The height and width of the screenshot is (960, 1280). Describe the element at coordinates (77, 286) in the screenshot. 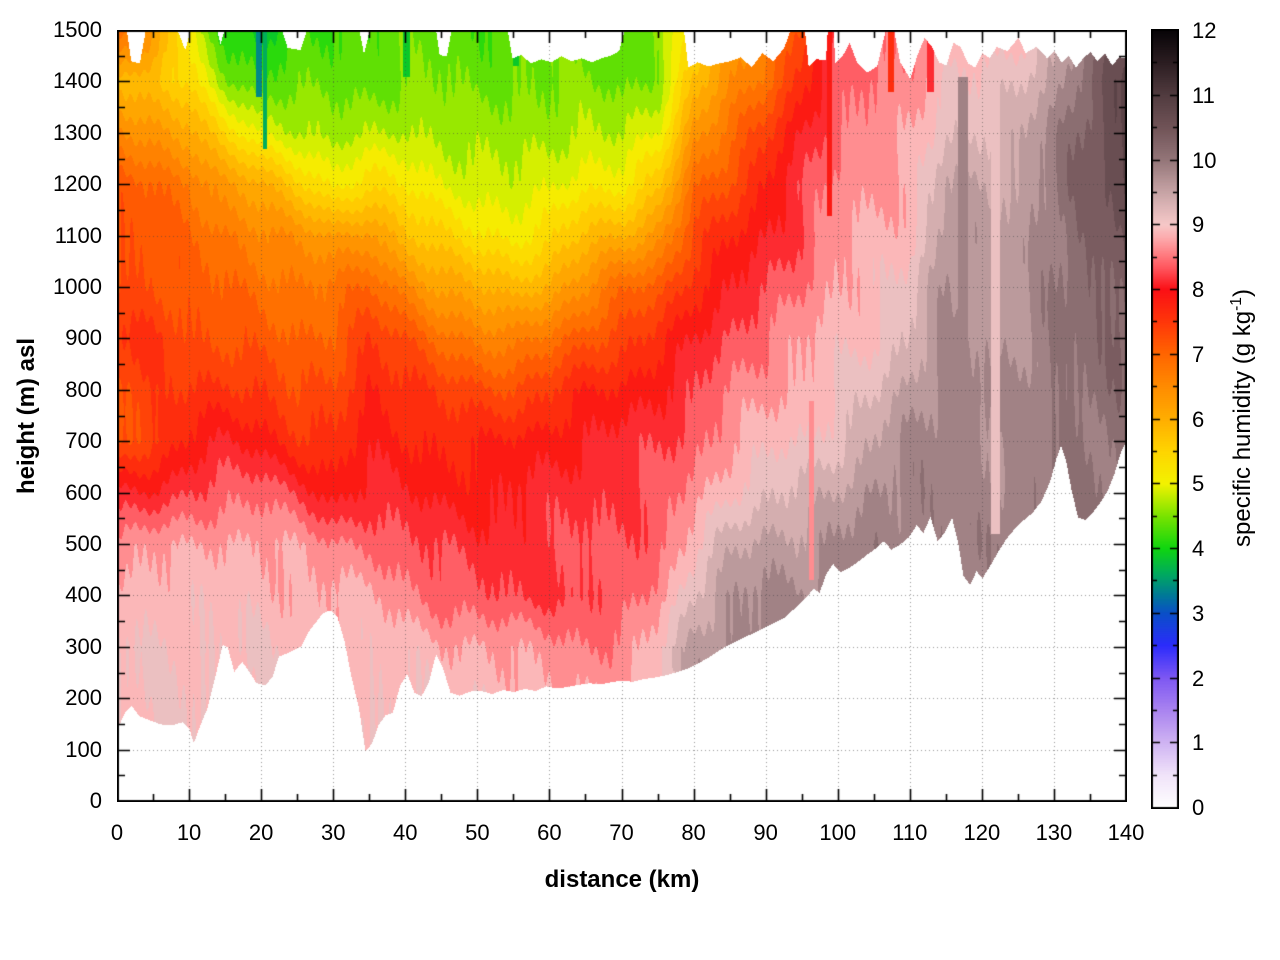

I see `y-tick-label: 1000` at that location.